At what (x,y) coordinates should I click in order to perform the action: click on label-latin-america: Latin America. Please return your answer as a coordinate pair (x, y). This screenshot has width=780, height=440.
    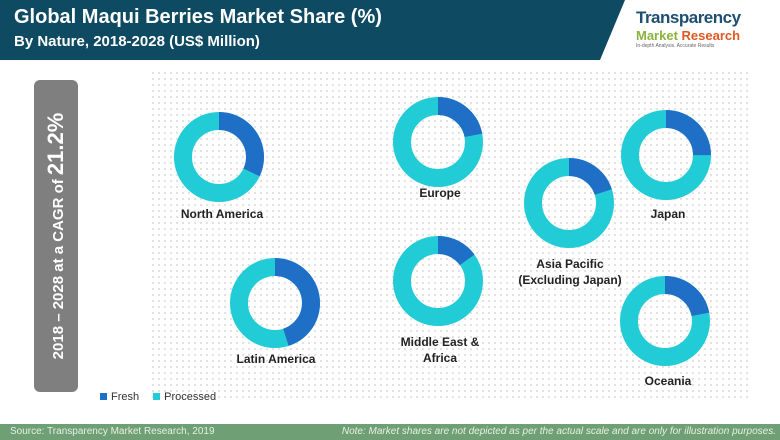
    Looking at the image, I should click on (276, 359).